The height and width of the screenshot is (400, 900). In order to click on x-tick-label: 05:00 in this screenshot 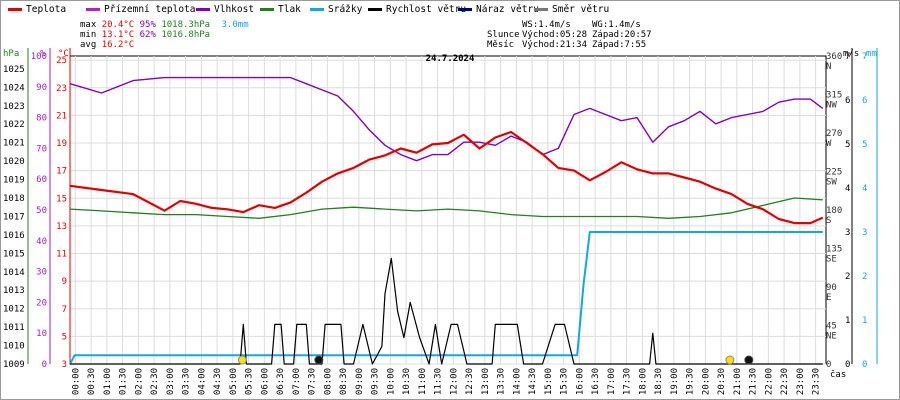, I will do `click(234, 381)`.